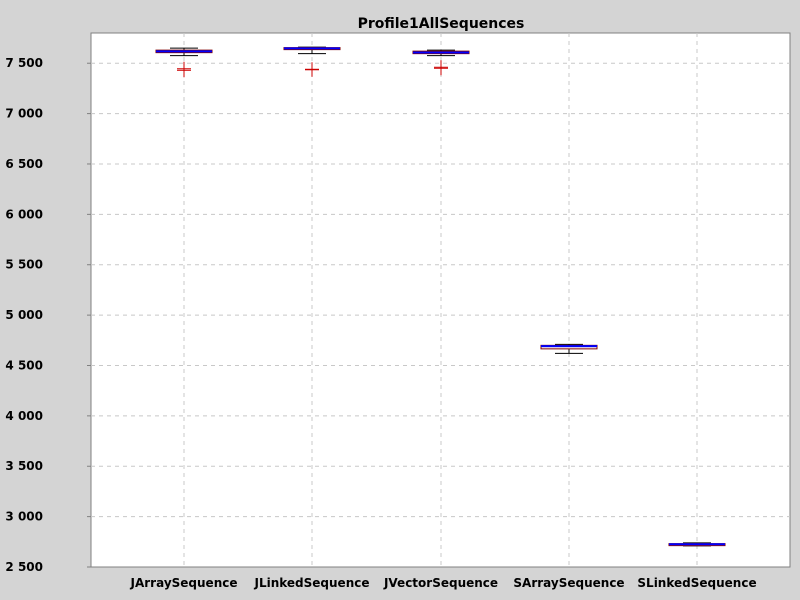 This screenshot has width=800, height=600. What do you see at coordinates (312, 61) in the screenshot?
I see `box-JLinkedSequence` at bounding box center [312, 61].